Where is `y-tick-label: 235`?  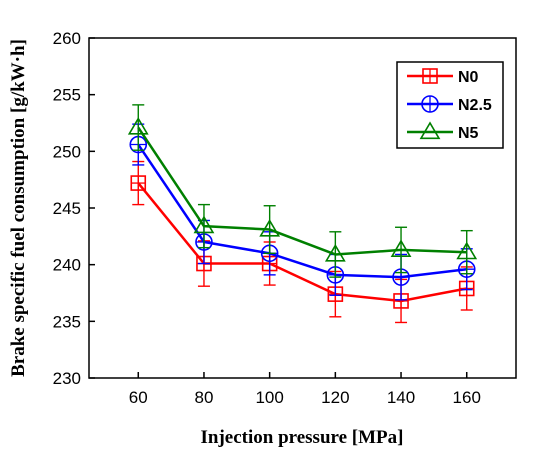
y-tick-label: 235 is located at coordinates (67, 321).